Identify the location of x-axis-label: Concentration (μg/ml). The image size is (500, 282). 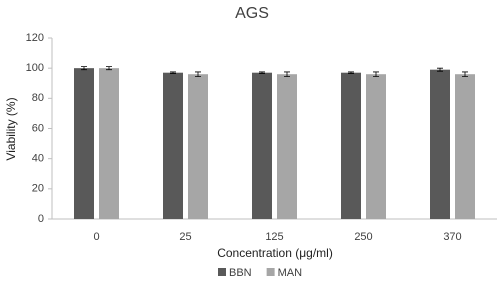
(275, 253).